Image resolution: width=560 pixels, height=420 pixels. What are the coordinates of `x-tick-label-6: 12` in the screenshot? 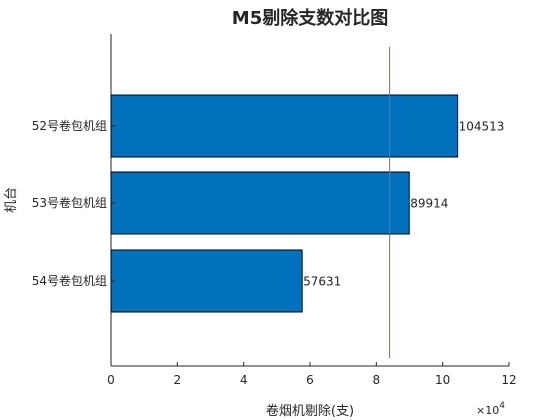 It's located at (508, 380).